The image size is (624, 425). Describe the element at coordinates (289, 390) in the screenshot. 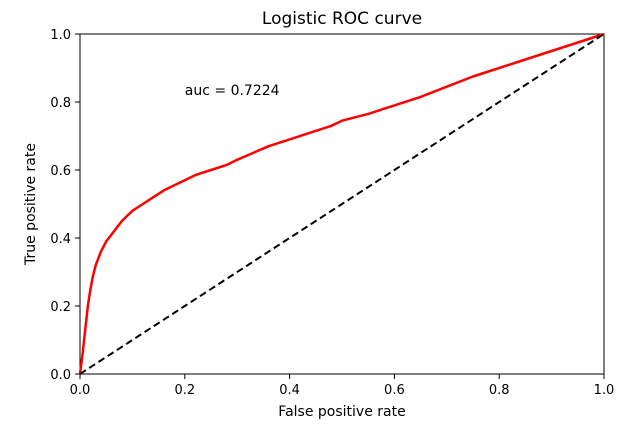

I see `x-tick-label: 0.4` at that location.